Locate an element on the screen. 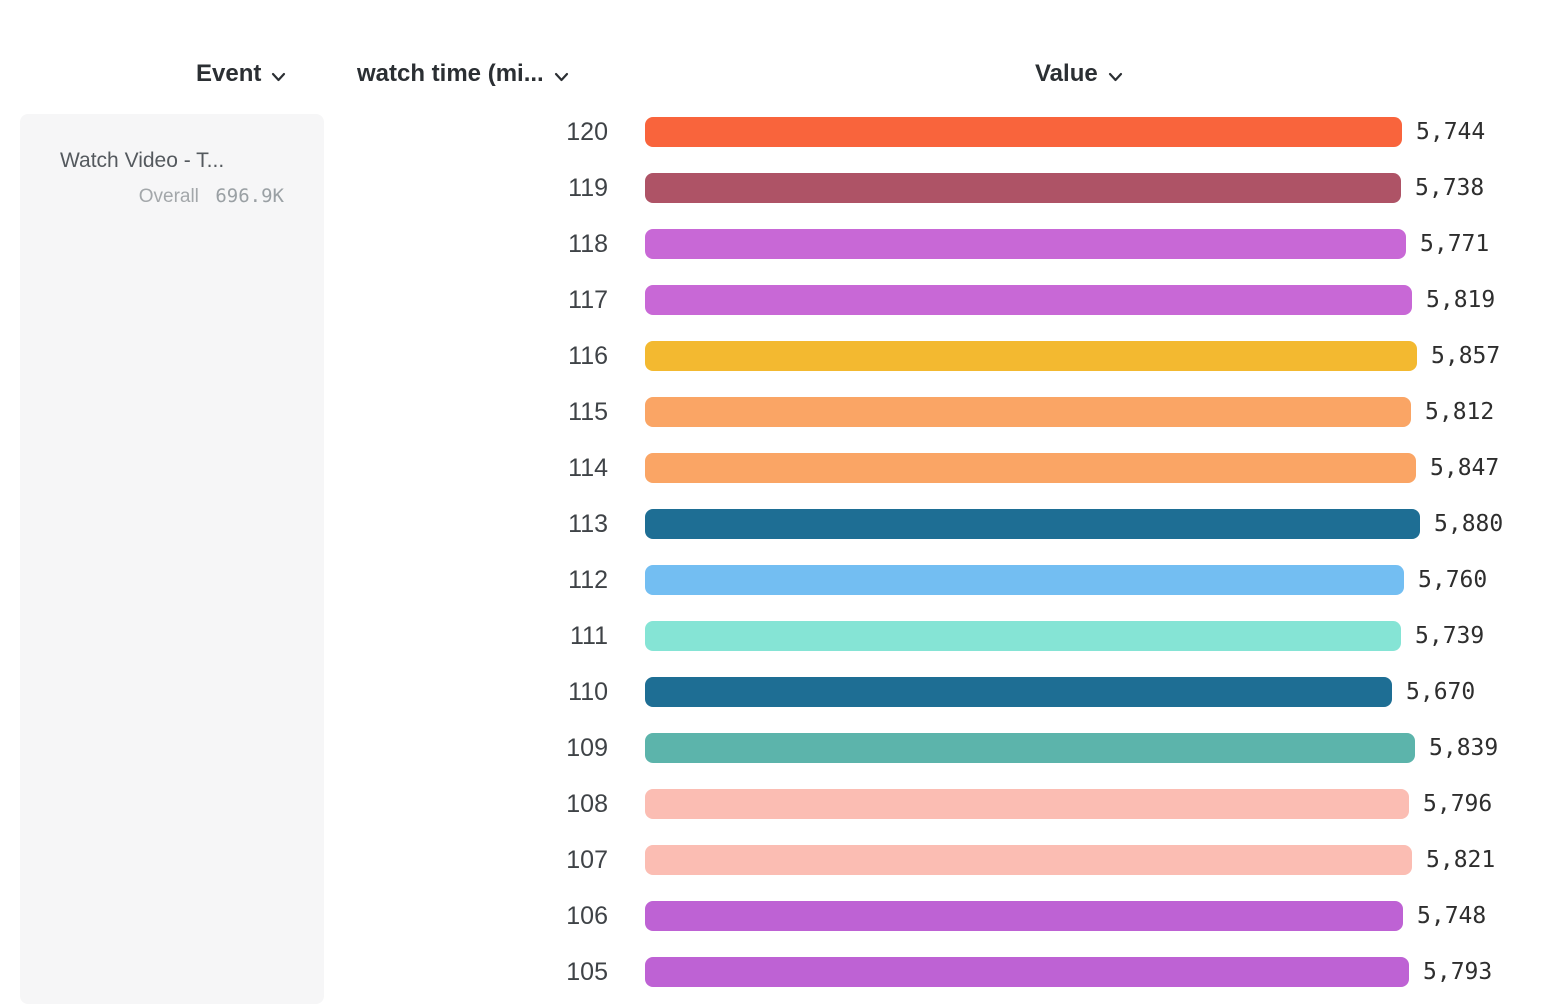  chart-row: 111 5,739 is located at coordinates (773, 636).